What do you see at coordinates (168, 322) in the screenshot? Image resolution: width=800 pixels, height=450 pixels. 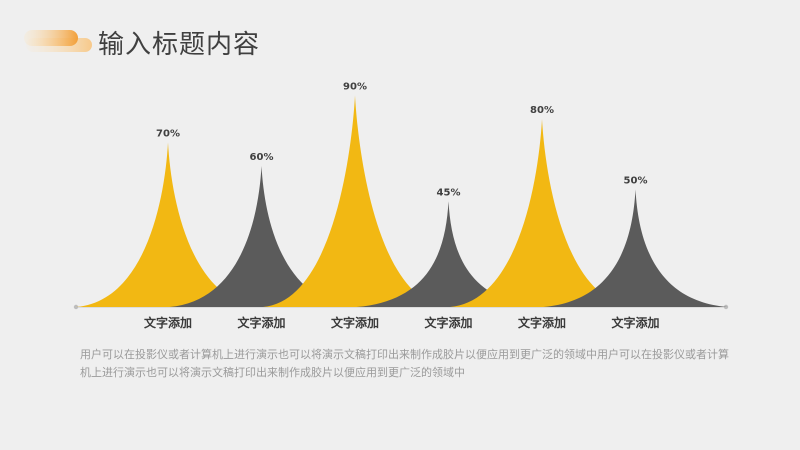 I see `category-label-1: 文字添加` at bounding box center [168, 322].